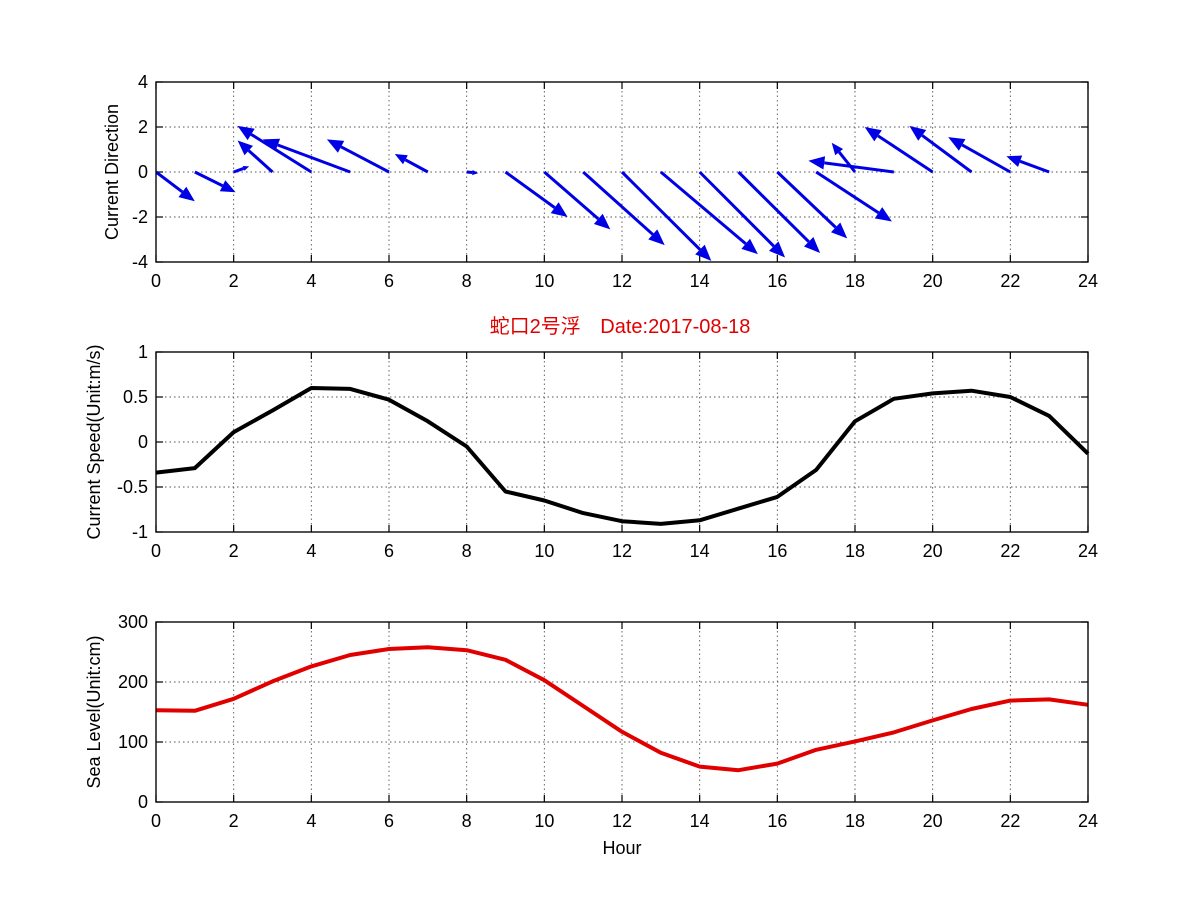 This screenshot has height=901, width=1201. Describe the element at coordinates (132, 487) in the screenshot. I see `y-tick-label: -0.5` at that location.